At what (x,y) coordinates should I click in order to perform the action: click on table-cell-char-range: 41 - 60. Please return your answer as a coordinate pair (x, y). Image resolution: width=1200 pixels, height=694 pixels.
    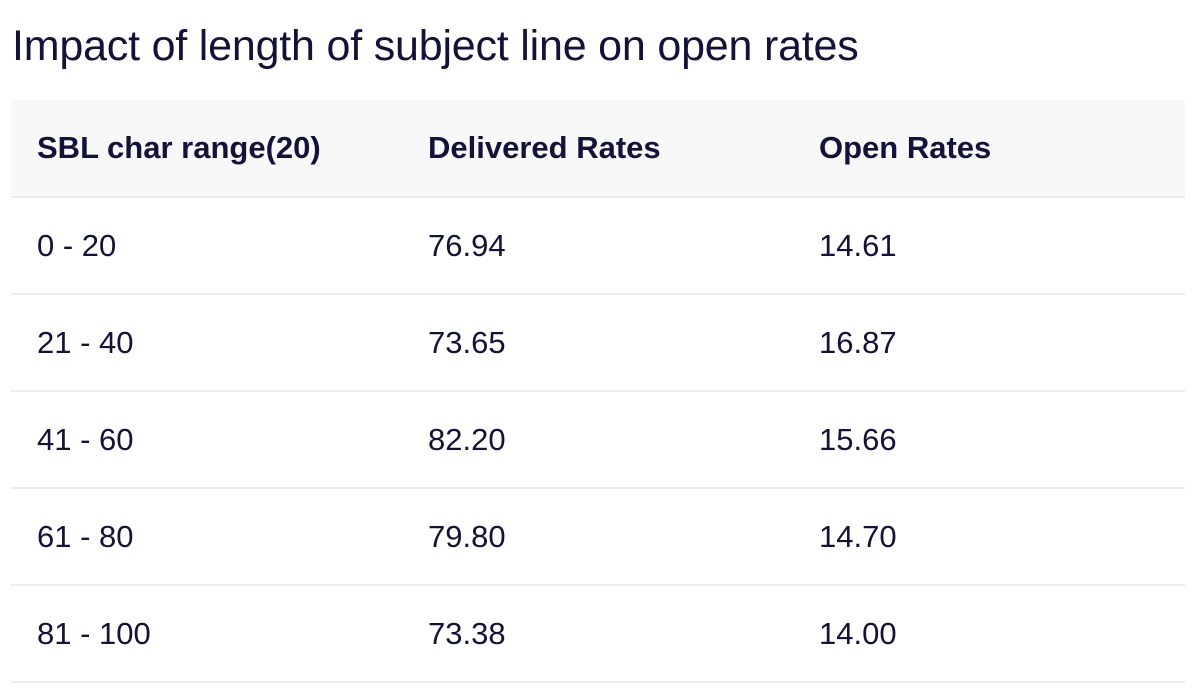
    Looking at the image, I should click on (206, 440).